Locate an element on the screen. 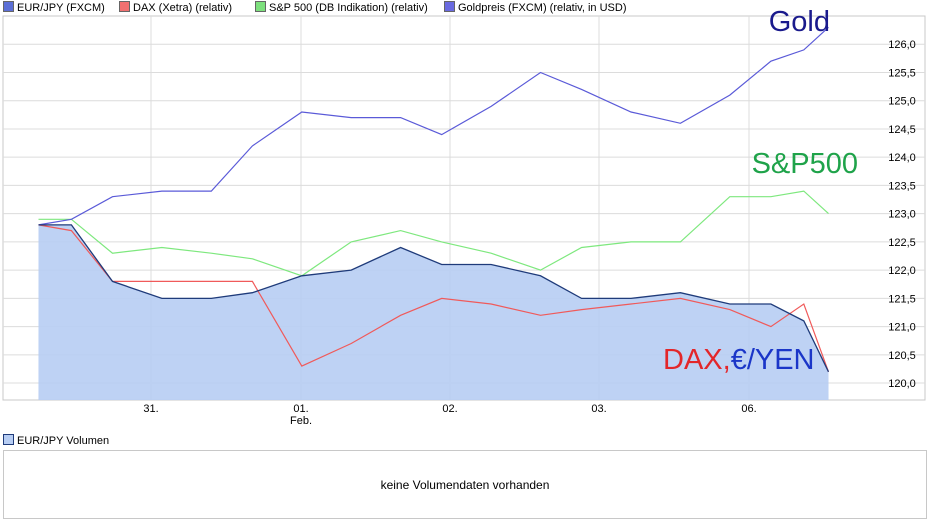 This screenshot has height=526, width=940. legend-item-dax: DAX (Xetra) (relativ) is located at coordinates (175, 8).